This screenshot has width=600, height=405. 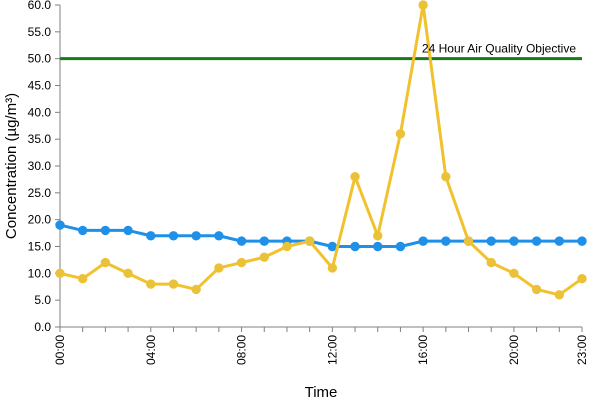 I want to click on reference-line-label: 24 Hour Air Quality Objective, so click(x=499, y=49).